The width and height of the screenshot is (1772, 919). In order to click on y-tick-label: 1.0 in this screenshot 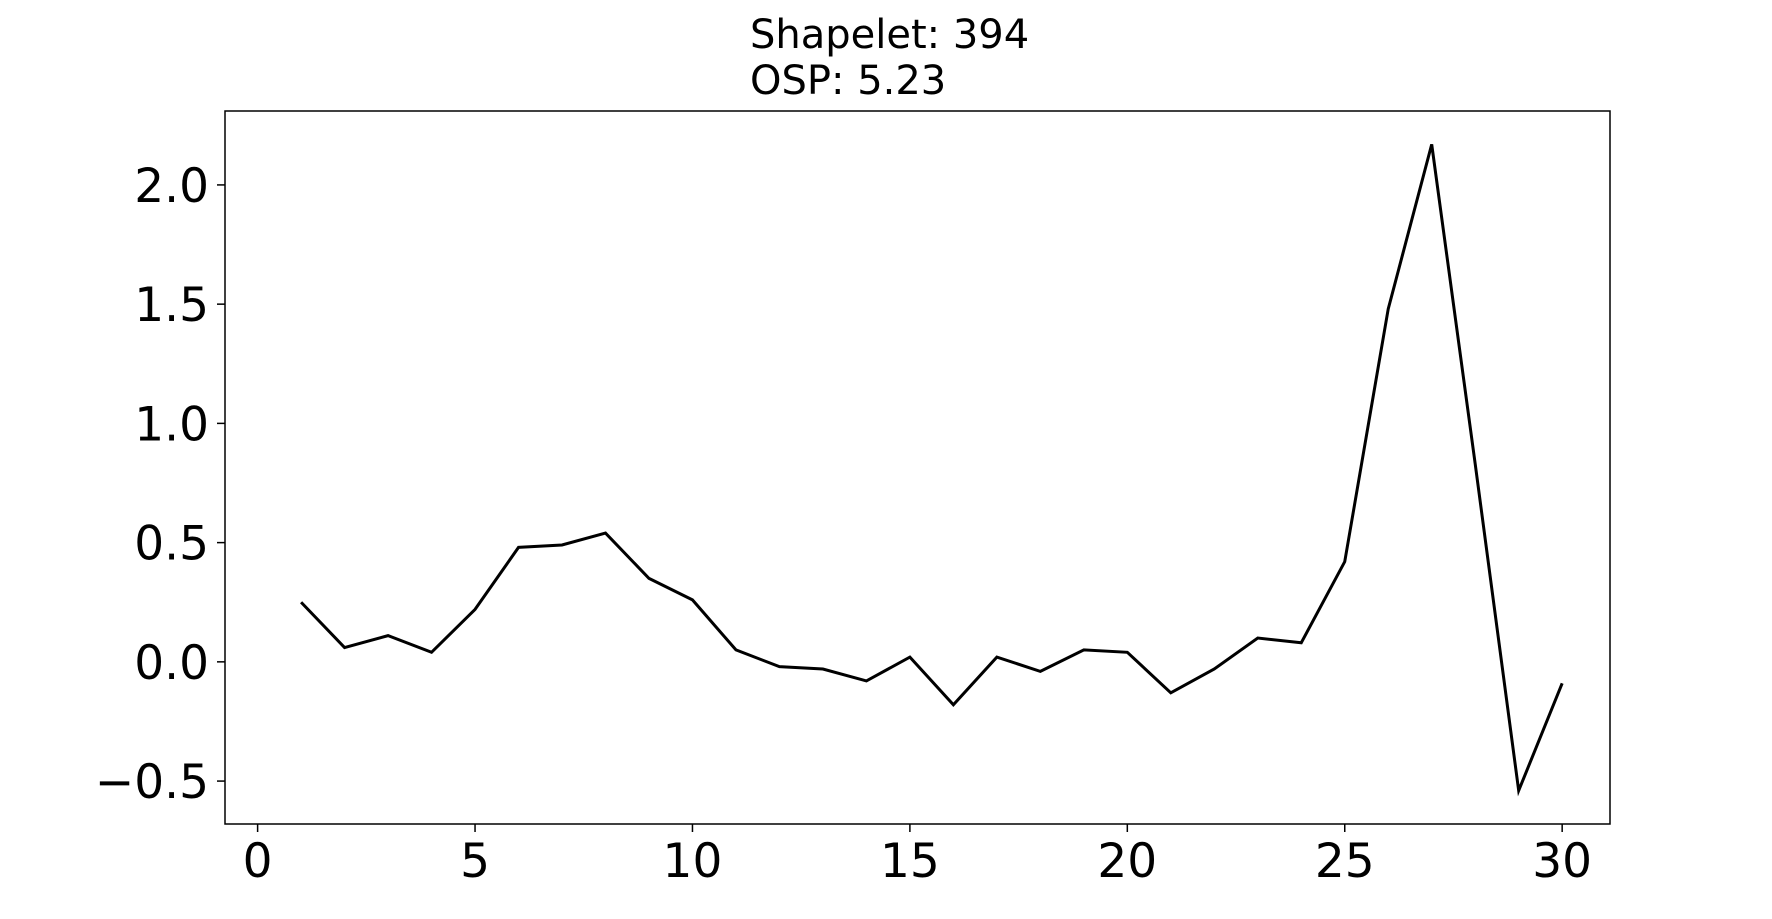, I will do `click(171, 424)`.